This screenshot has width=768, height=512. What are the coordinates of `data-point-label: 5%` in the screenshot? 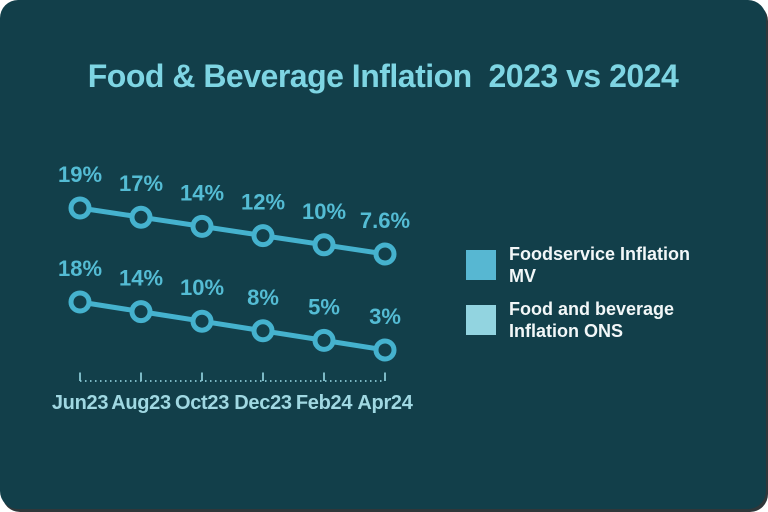 It's located at (324, 306).